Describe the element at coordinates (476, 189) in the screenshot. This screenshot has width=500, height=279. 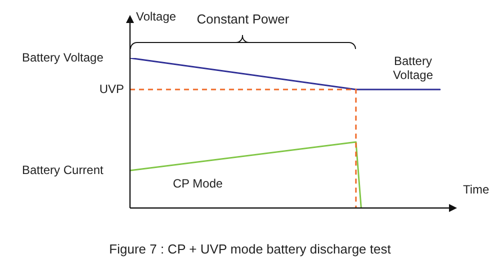
I see `x-axis-title: Time` at that location.